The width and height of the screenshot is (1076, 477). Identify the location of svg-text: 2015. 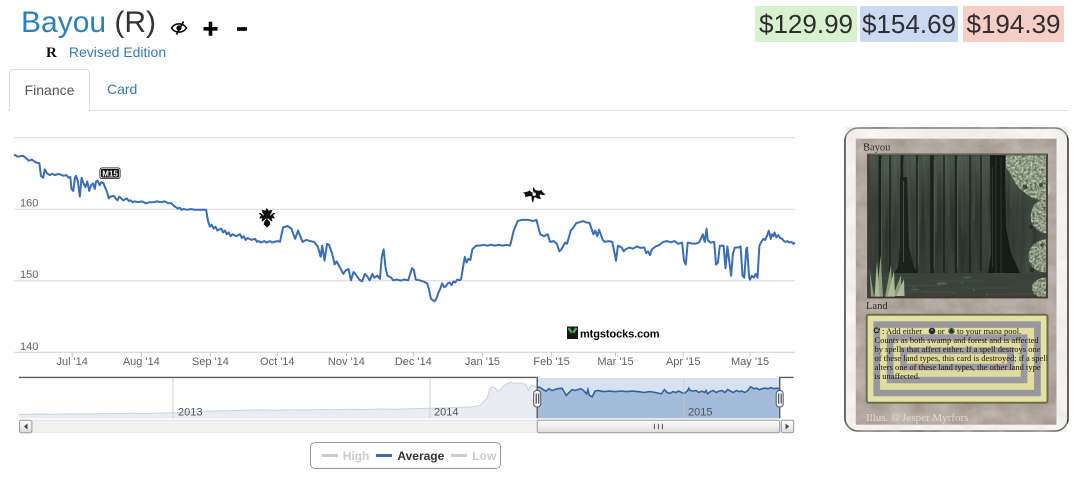
(700, 413).